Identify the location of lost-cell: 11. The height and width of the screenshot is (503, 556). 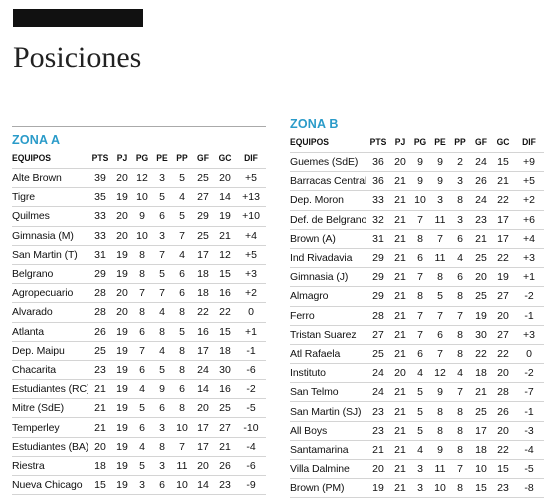
(182, 465).